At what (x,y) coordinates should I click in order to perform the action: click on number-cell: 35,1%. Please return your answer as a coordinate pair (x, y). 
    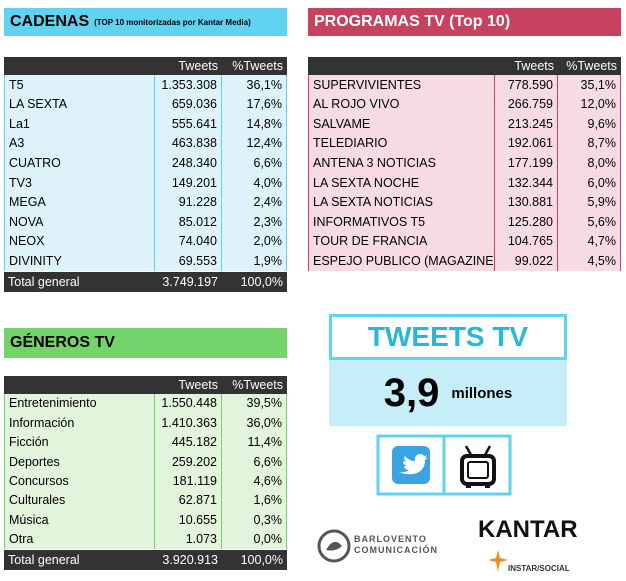
    Looking at the image, I should click on (589, 85).